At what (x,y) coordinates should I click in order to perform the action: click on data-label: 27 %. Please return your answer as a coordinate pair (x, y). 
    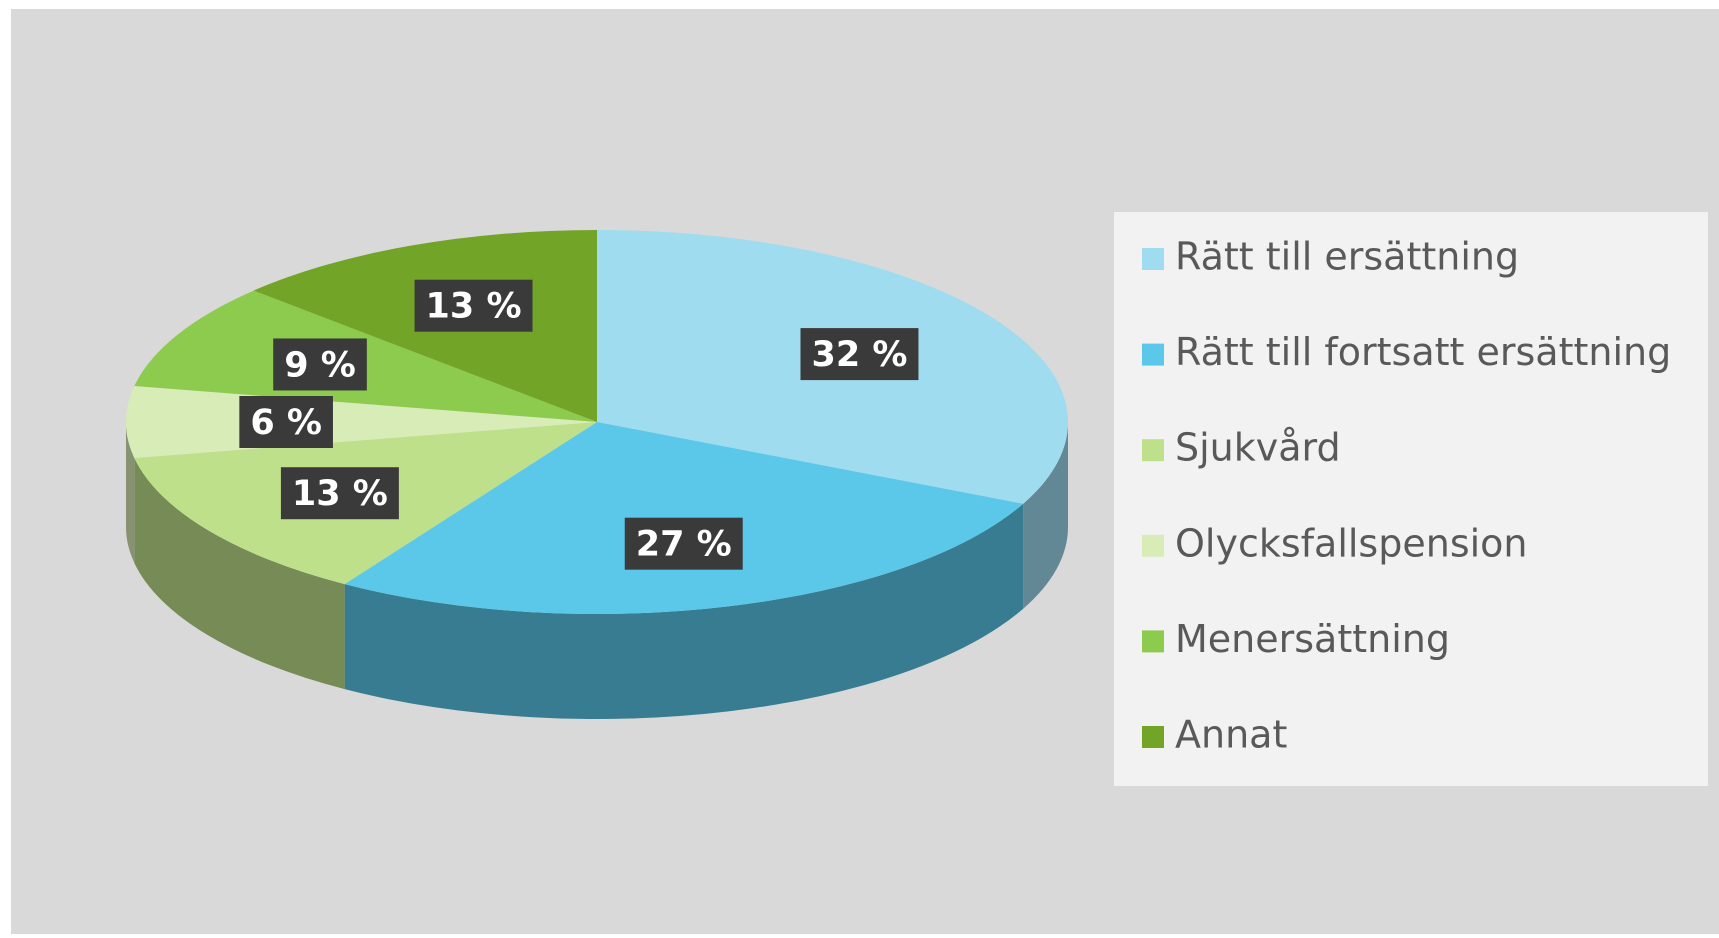
    Looking at the image, I should click on (684, 545).